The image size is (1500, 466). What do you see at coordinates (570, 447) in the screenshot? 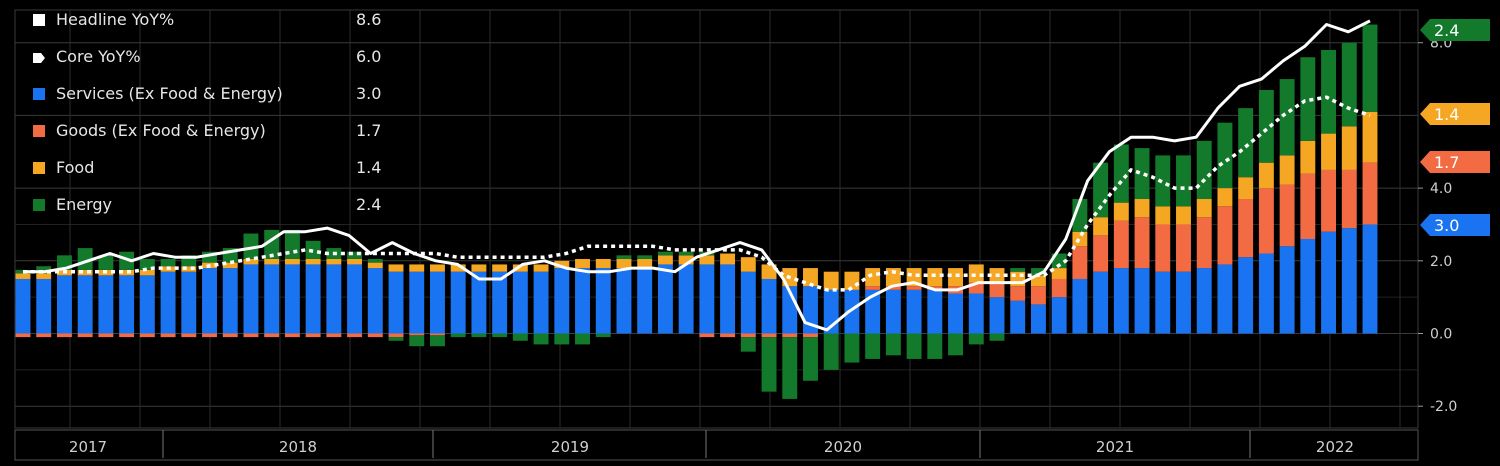
I see `x-tick-label: 2019` at bounding box center [570, 447].